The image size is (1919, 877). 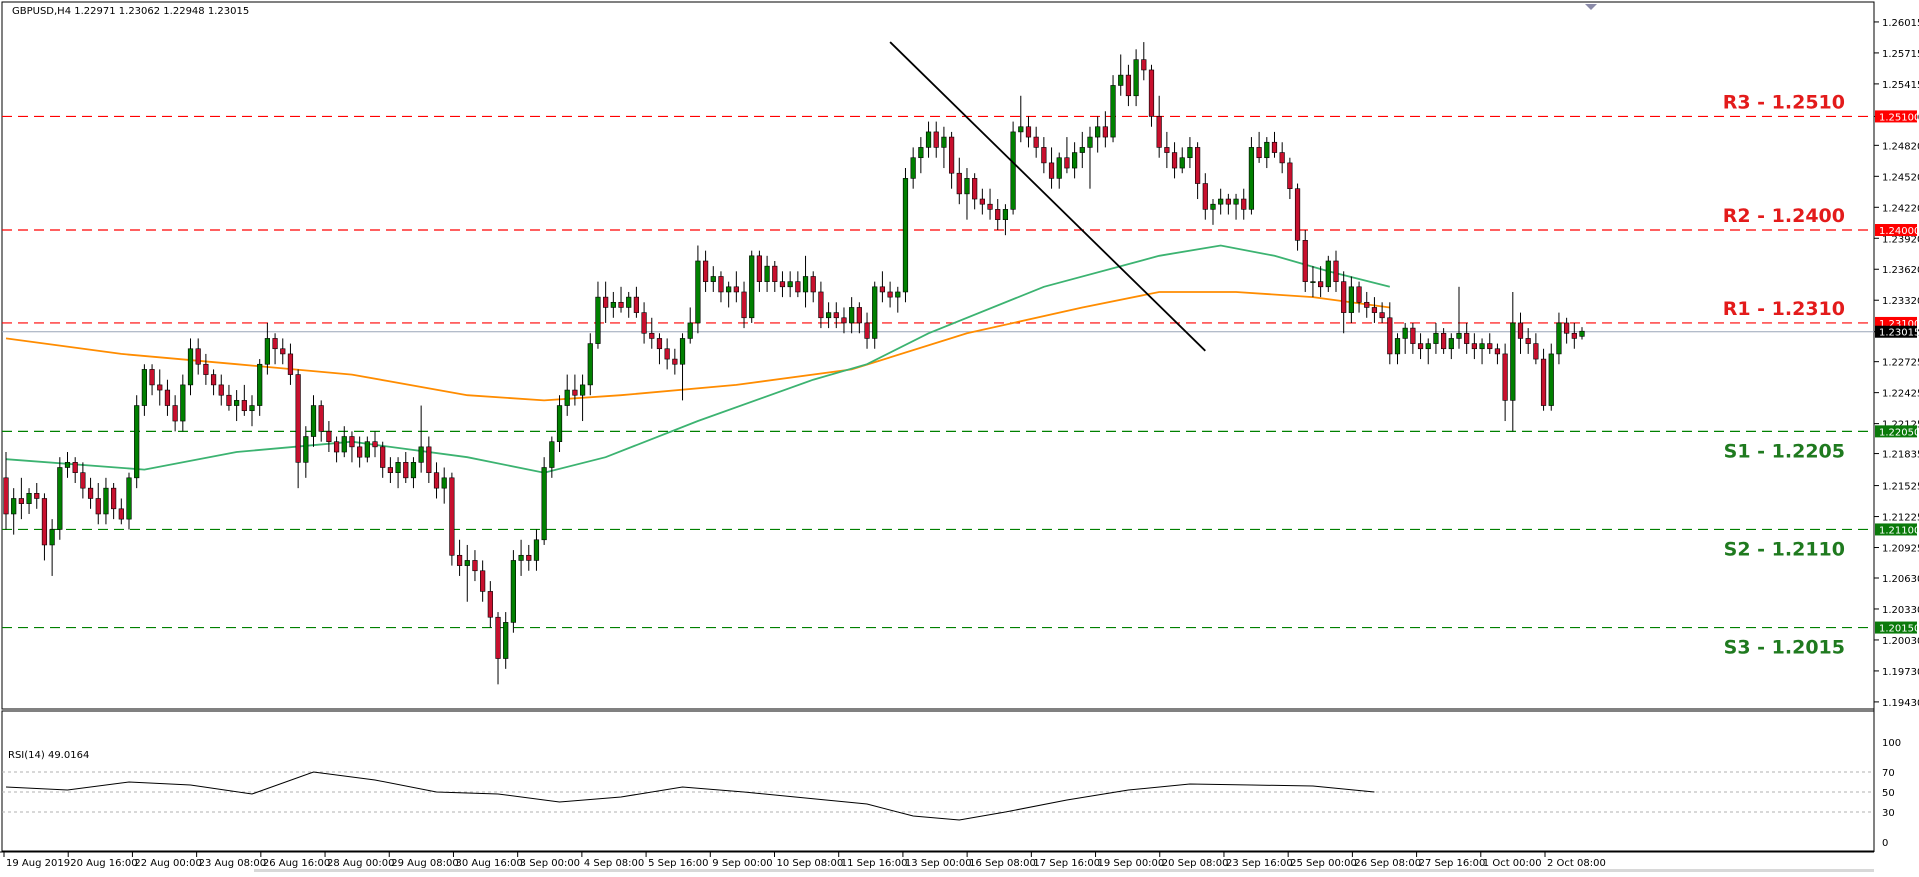 What do you see at coordinates (1888, 773) in the screenshot?
I see `rsi-tick-label: 70` at bounding box center [1888, 773].